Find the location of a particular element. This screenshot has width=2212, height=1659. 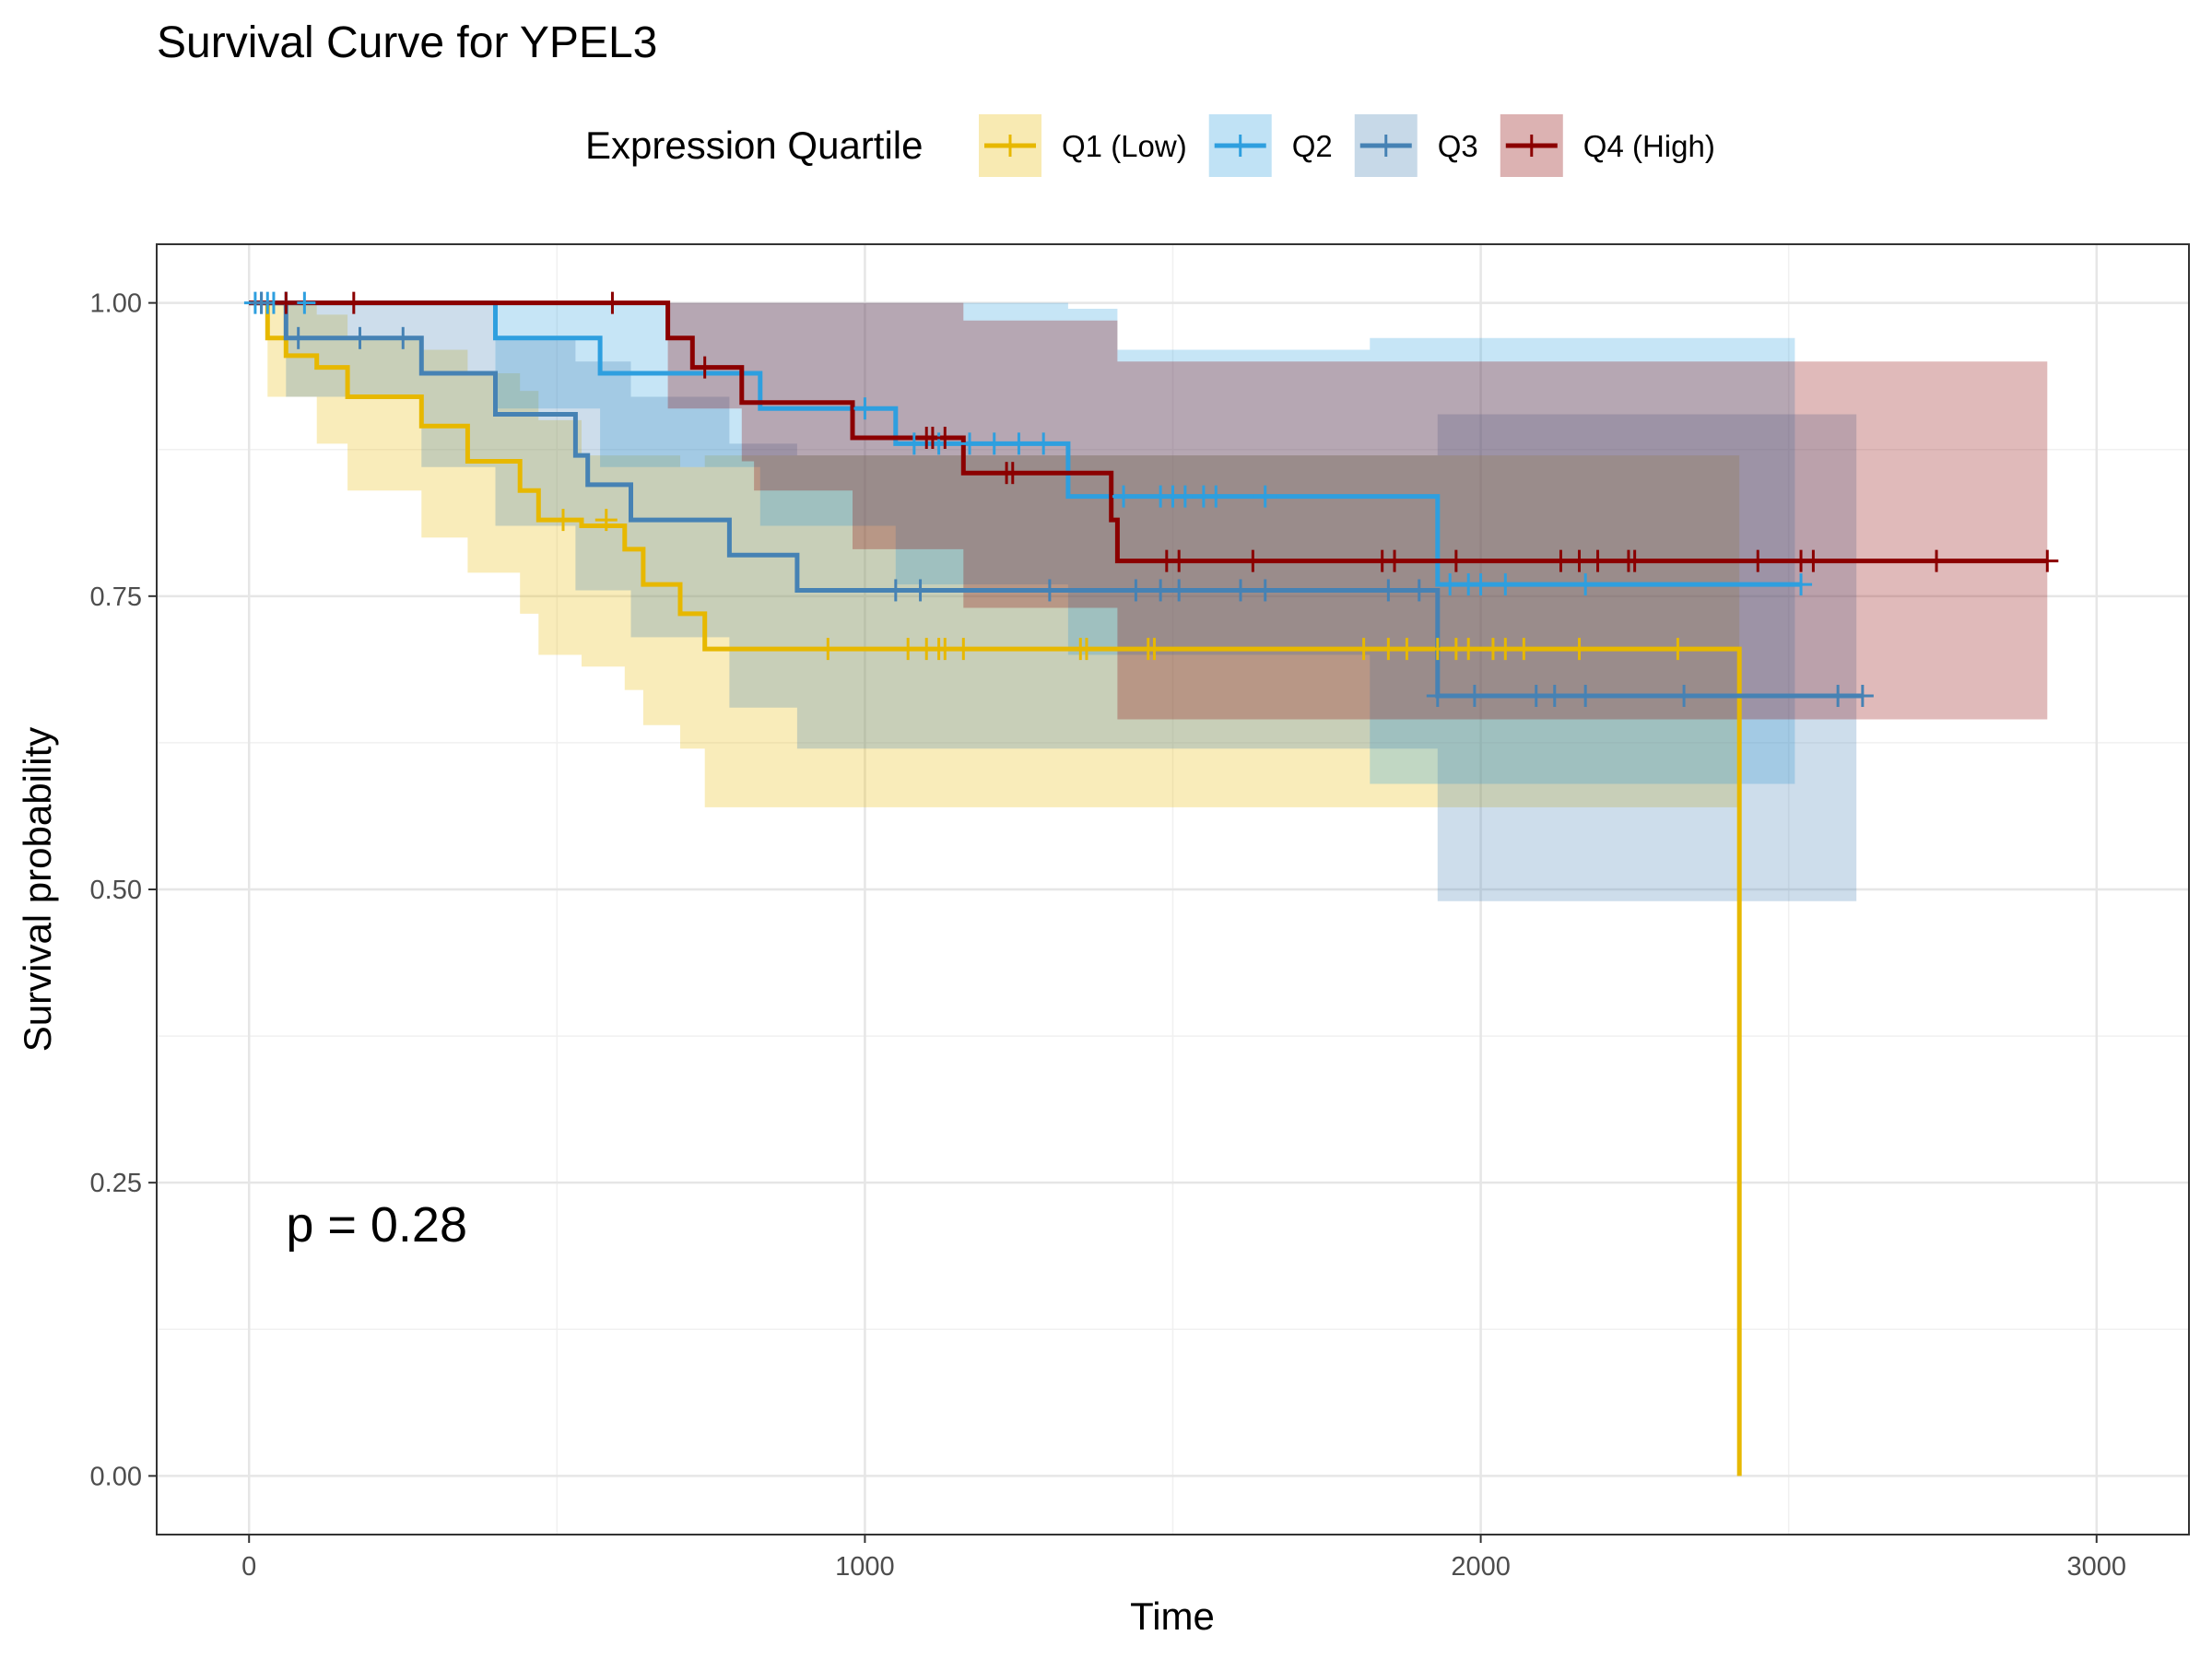

x-tick-label: 0 is located at coordinates (248, 1567).